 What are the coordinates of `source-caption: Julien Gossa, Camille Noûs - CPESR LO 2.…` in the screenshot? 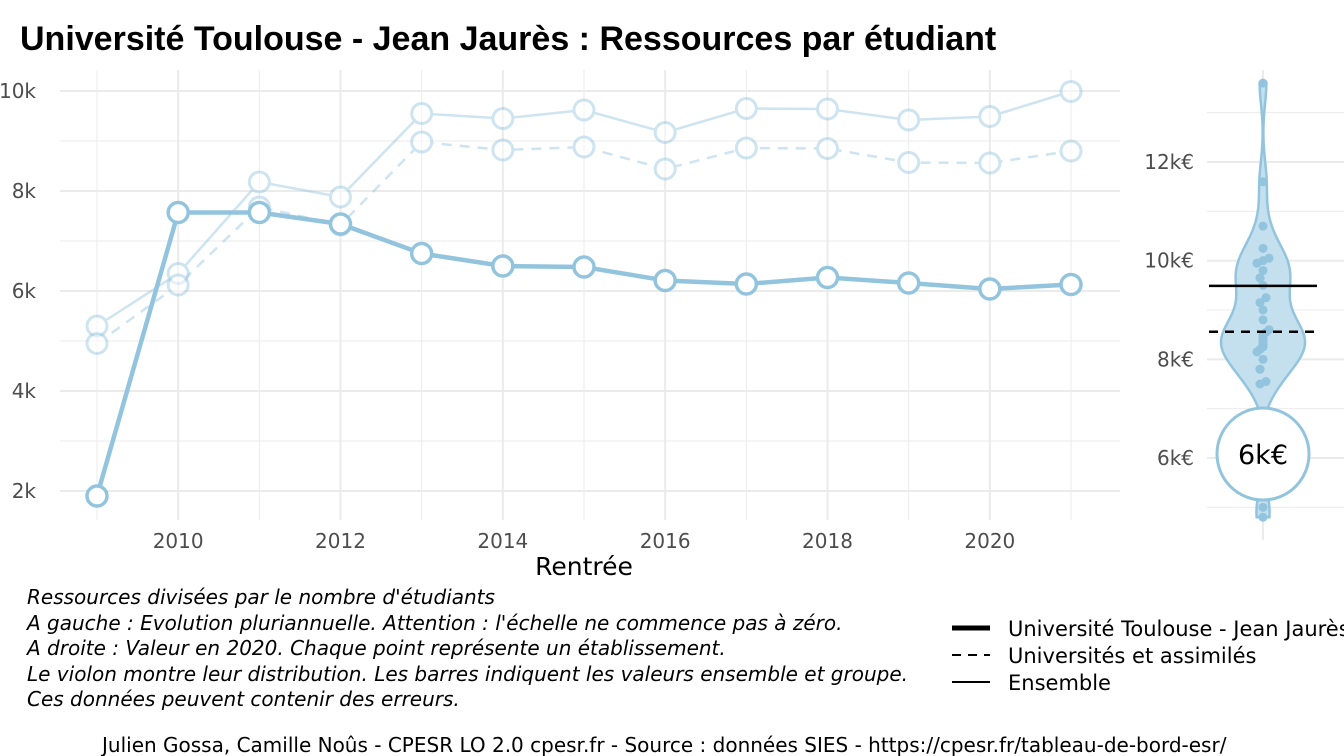 It's located at (663, 744).